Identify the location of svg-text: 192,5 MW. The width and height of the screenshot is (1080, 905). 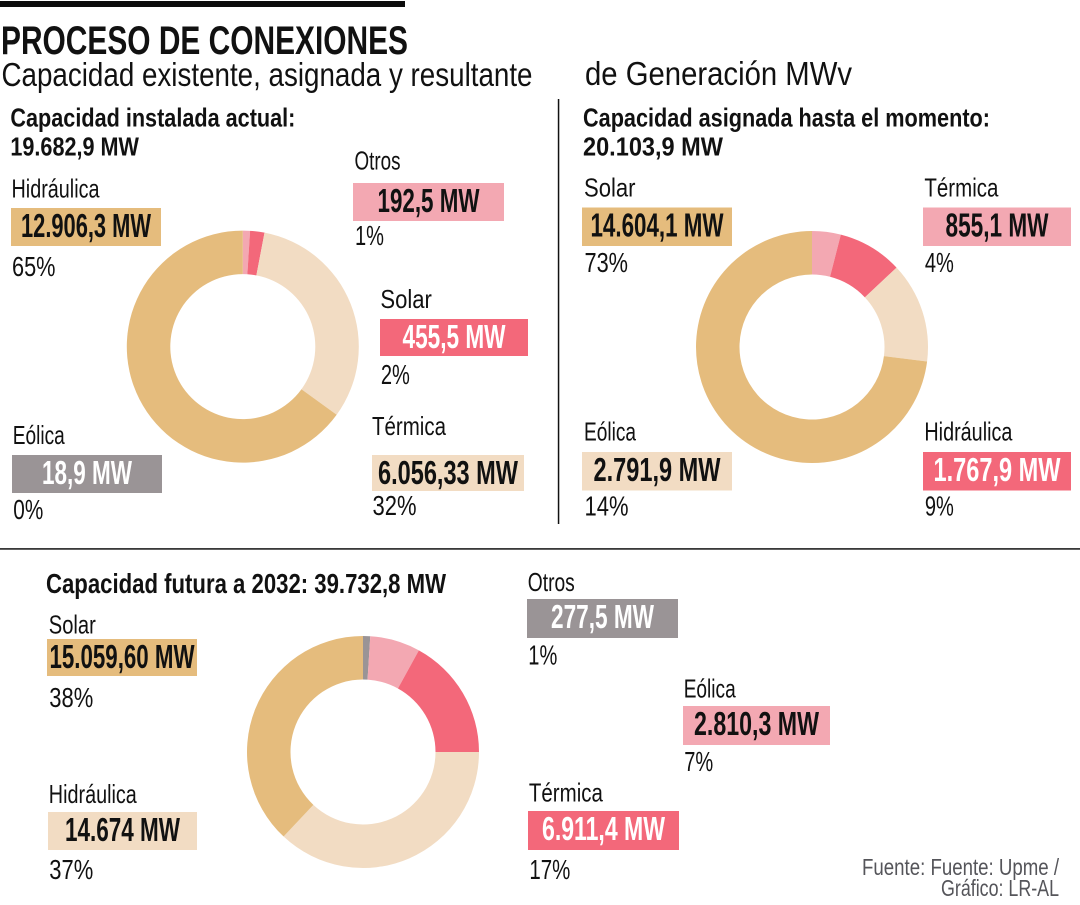
(429, 200).